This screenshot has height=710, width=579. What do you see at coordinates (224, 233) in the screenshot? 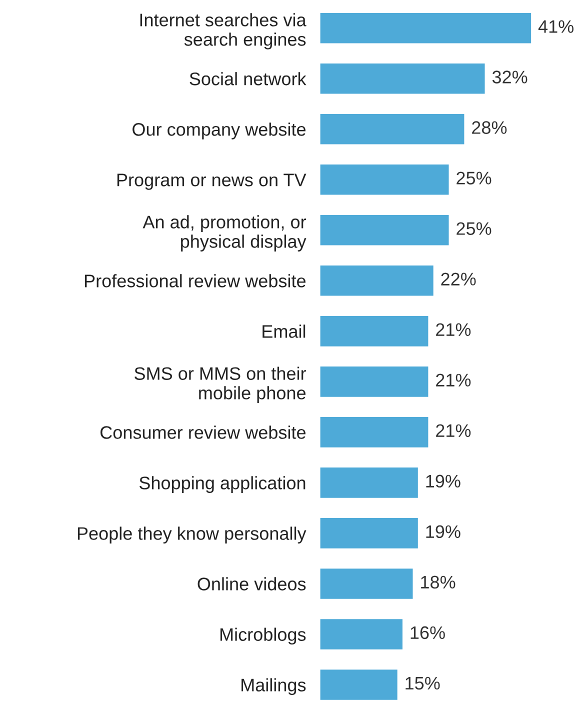
I see `y-tick-label: An ad, promotion, or physical display` at bounding box center [224, 233].